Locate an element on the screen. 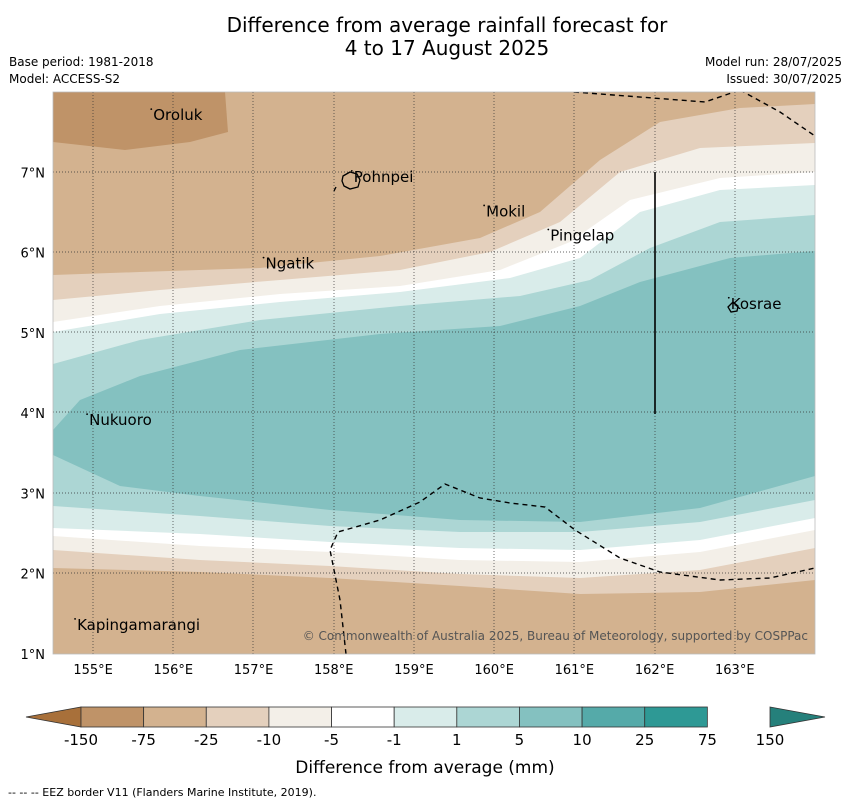 This screenshot has height=804, width=850. colorbar: -150 -75 -25 -10 -5 -1 1 5 10 25 75 150 is located at coordinates (425, 727).